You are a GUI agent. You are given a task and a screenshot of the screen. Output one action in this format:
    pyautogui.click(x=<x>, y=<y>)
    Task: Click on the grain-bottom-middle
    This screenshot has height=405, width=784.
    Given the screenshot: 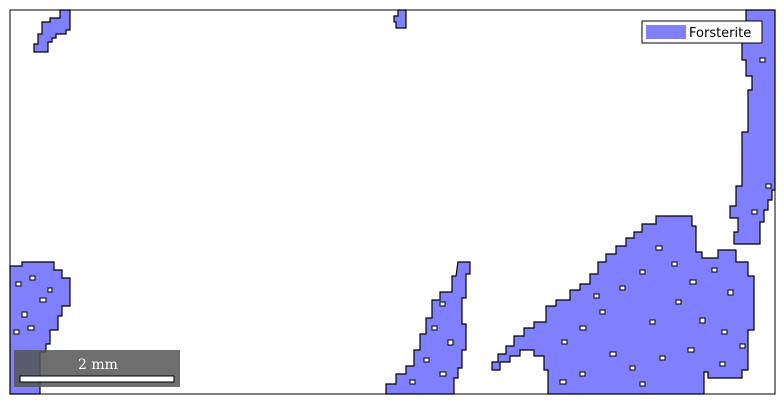 What is the action you would take?
    pyautogui.click(x=428, y=328)
    